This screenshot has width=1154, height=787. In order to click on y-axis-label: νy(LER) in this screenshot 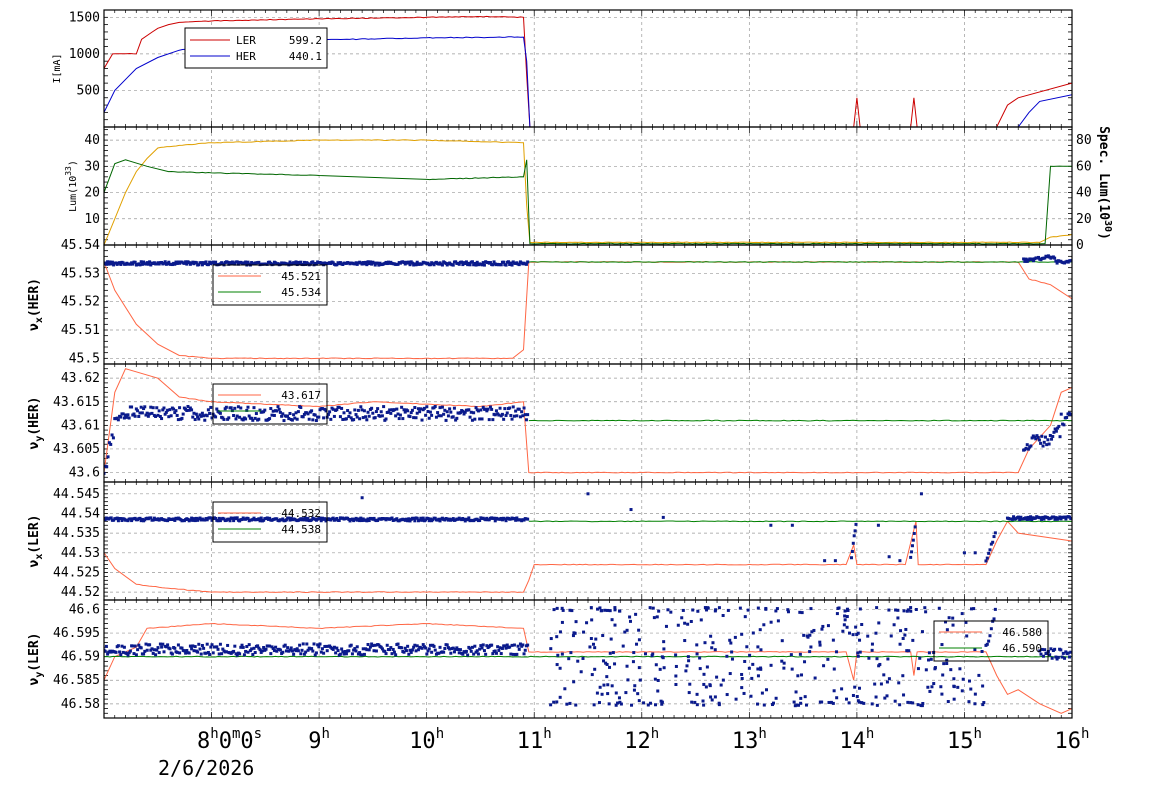, I will do `click(36, 659)`.